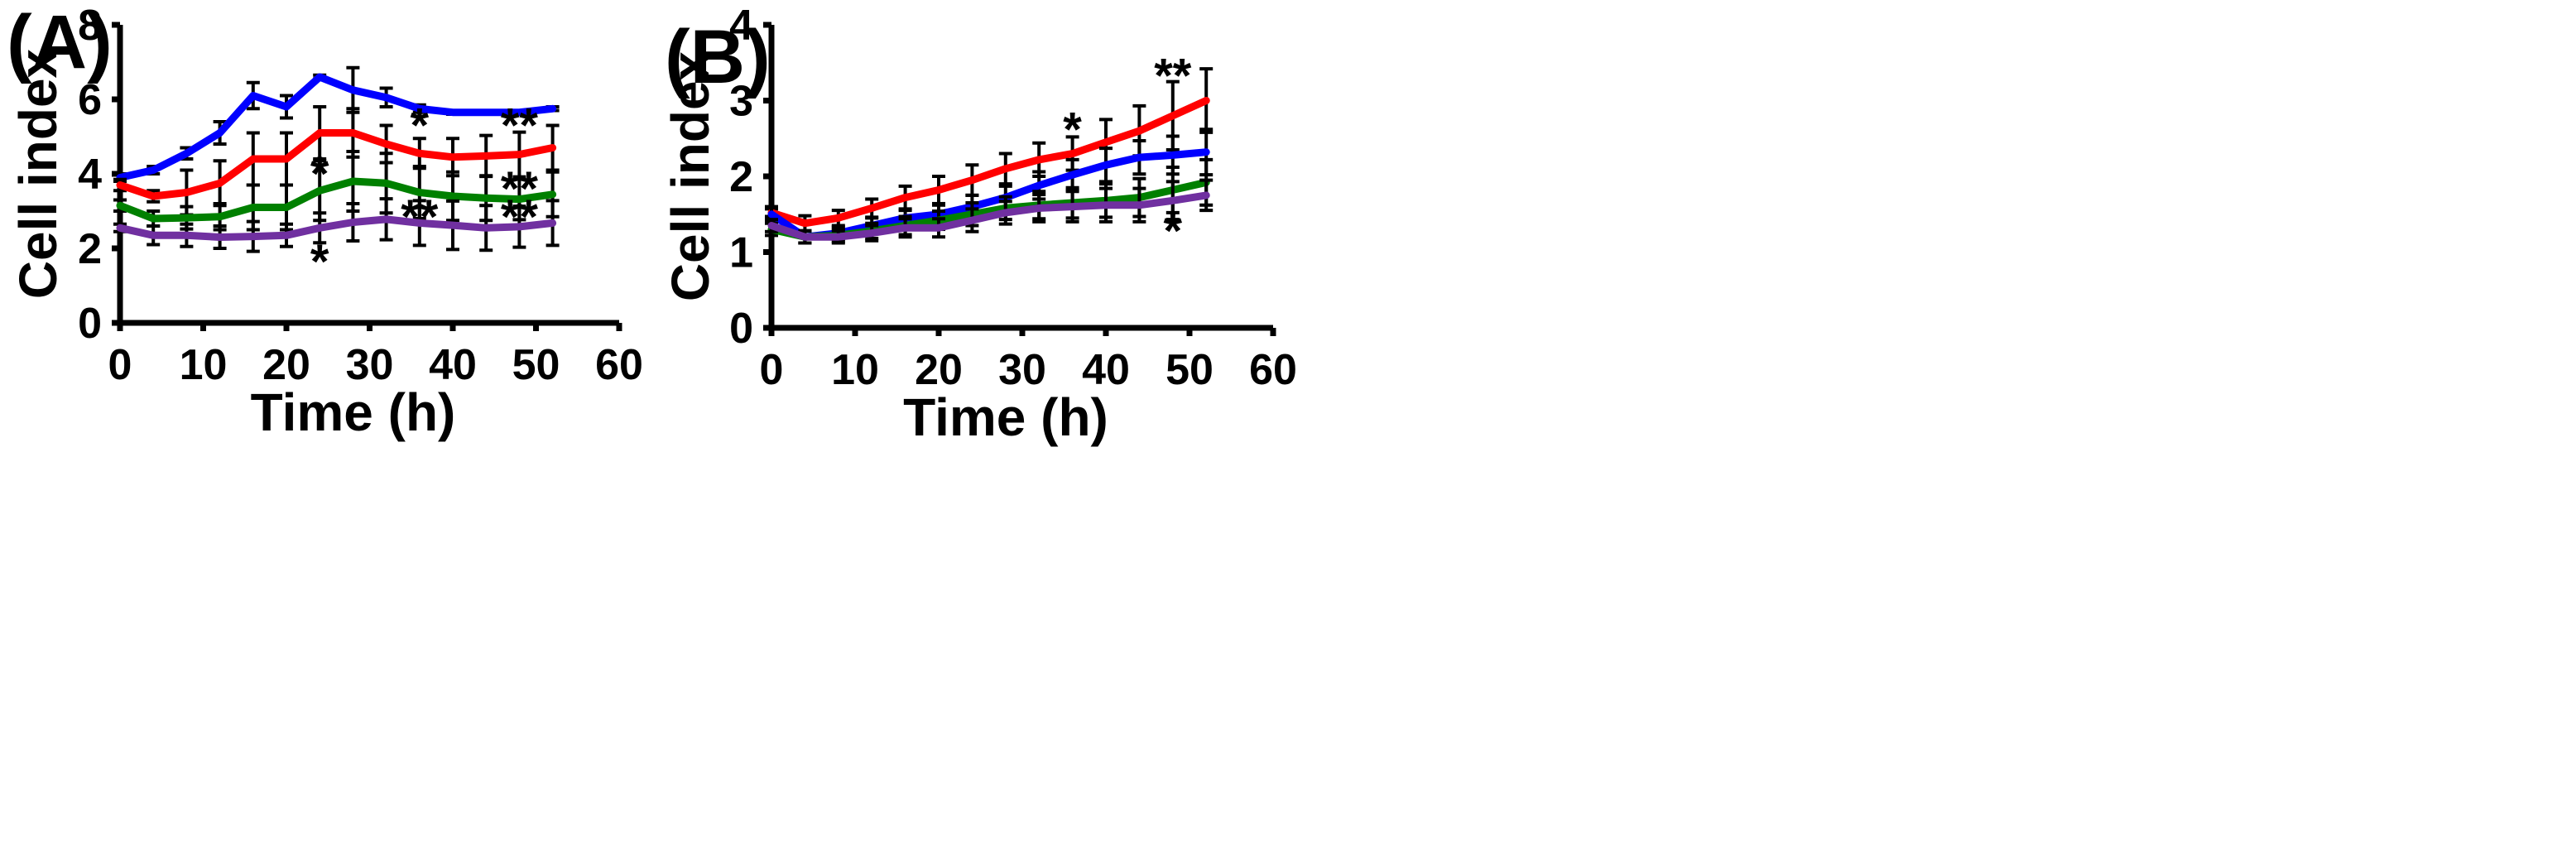 The height and width of the screenshot is (856, 2576). What do you see at coordinates (90, 100) in the screenshot?
I see `y-tick-label: 6` at bounding box center [90, 100].